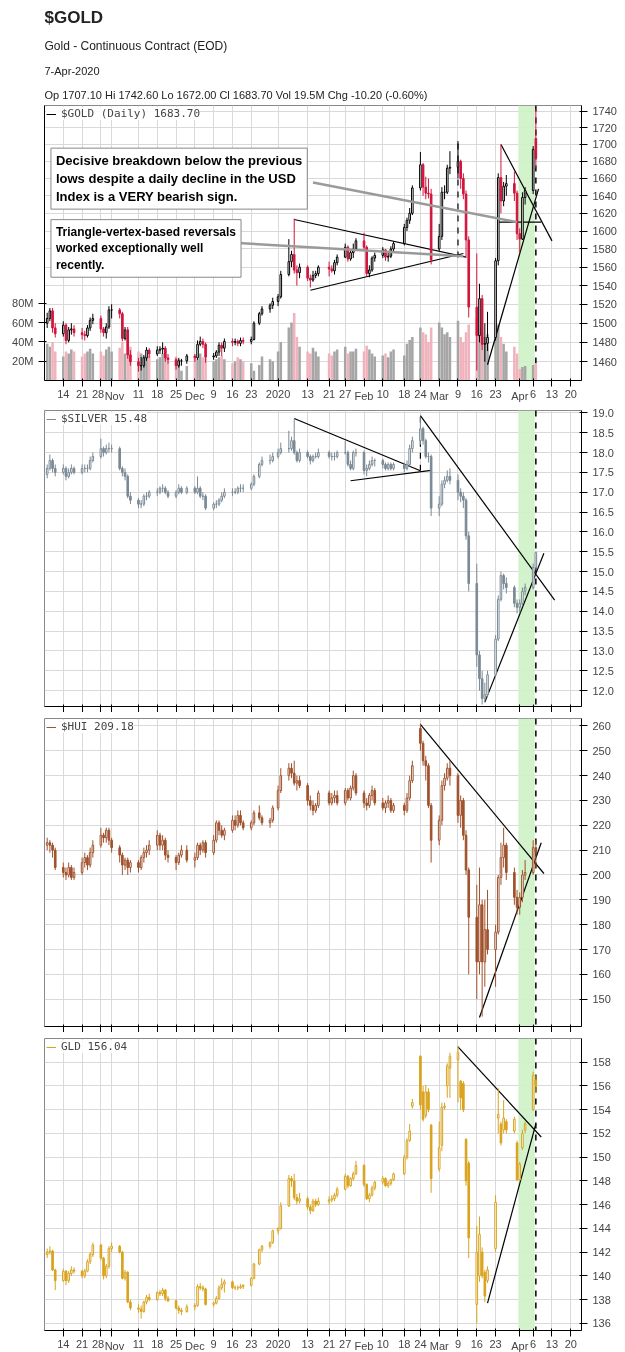 This screenshot has height=1352, width=625. I want to click on y-tick-label: 12.5, so click(603, 670).